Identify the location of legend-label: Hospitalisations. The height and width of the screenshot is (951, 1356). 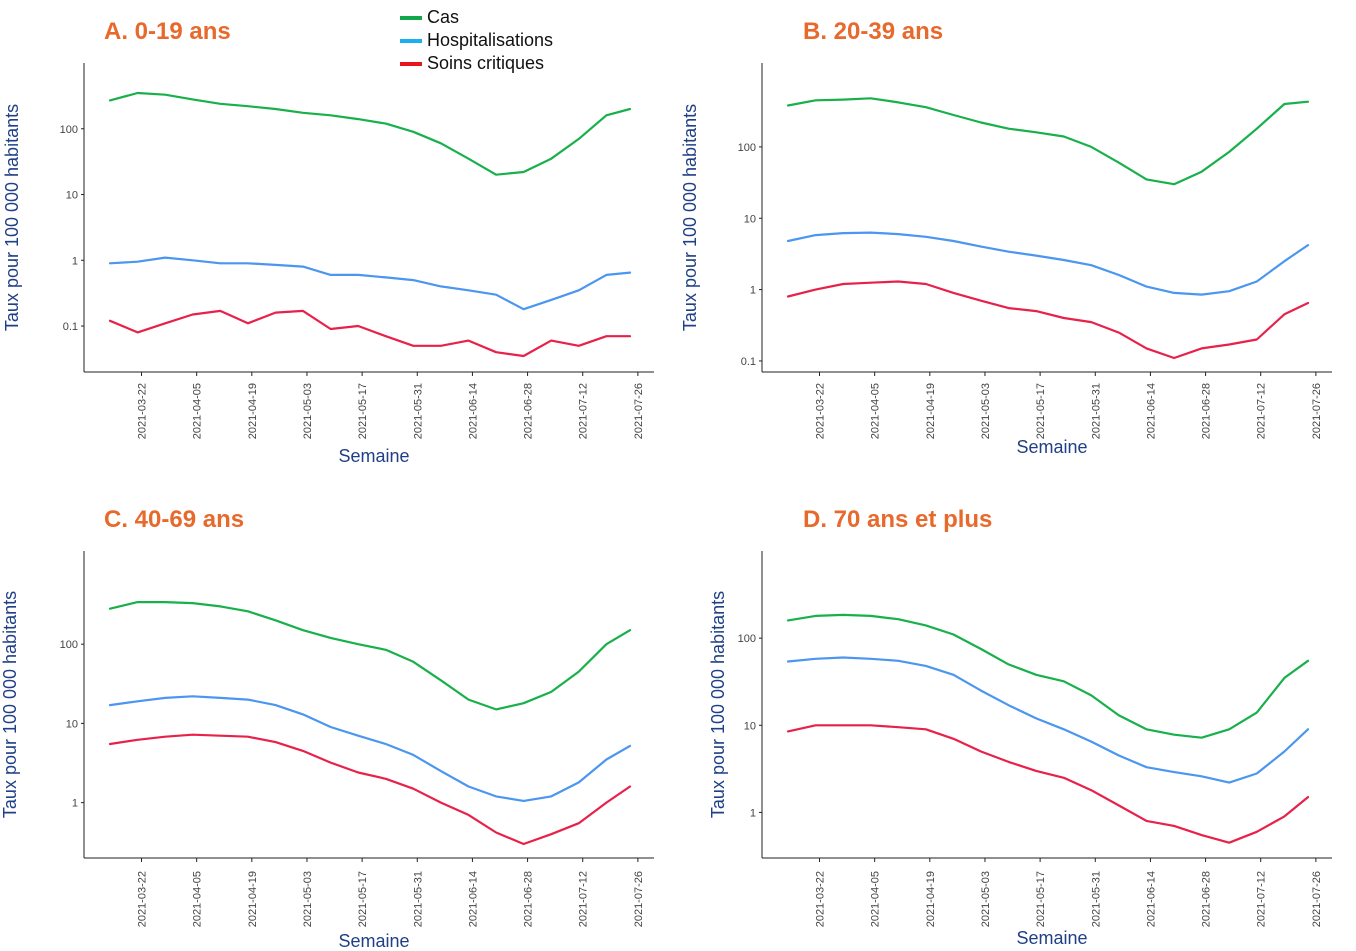
(490, 40).